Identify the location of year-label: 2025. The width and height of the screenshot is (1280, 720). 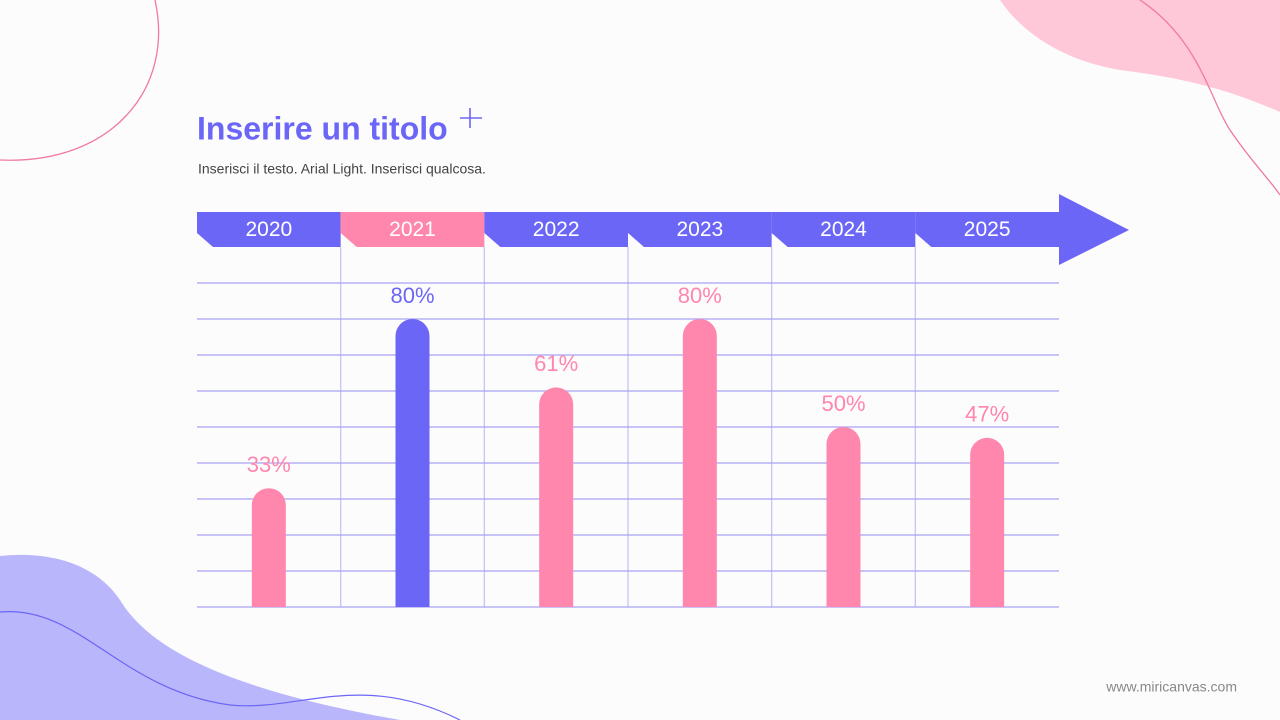
(987, 229).